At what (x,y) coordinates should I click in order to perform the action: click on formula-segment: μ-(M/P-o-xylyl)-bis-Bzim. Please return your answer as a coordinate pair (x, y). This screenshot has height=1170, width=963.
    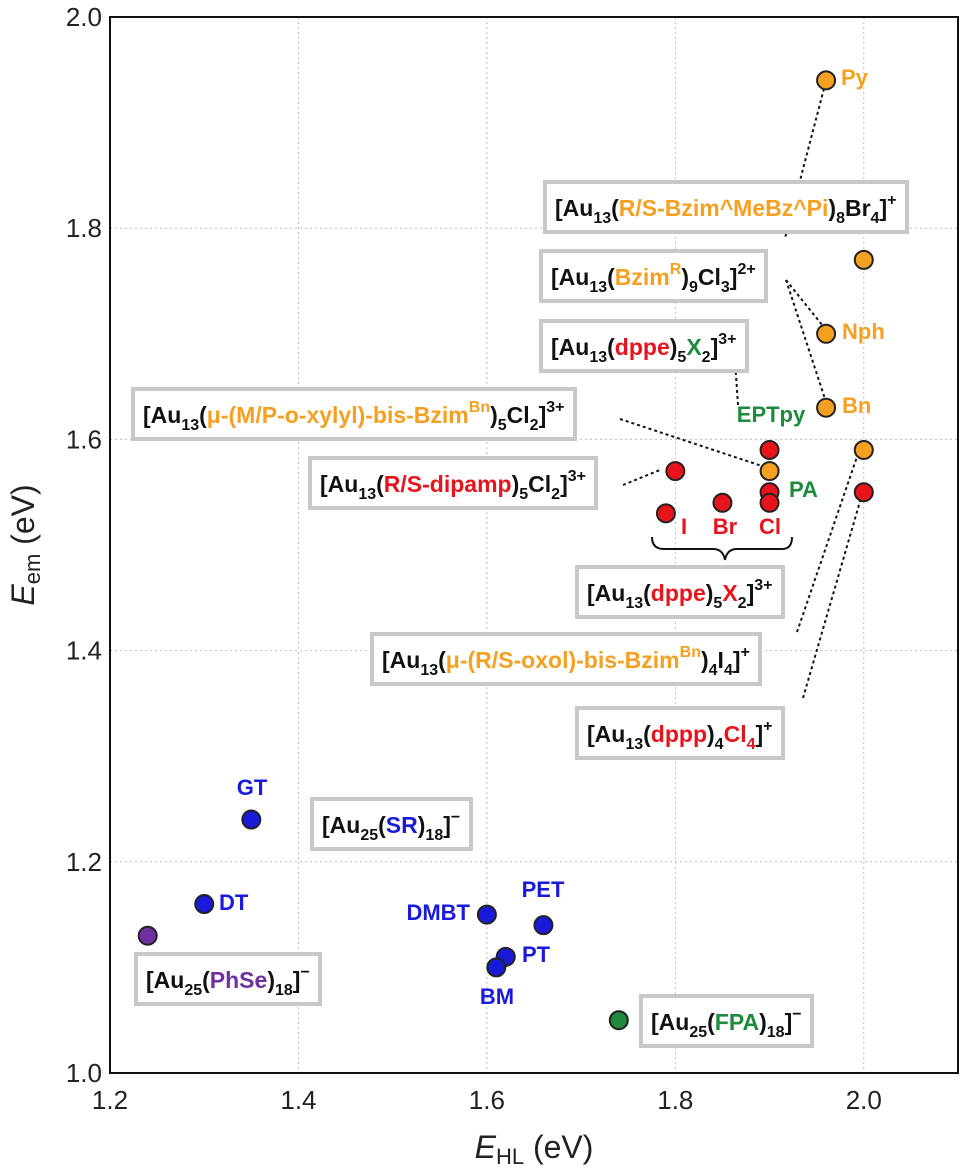
    Looking at the image, I should click on (338, 415).